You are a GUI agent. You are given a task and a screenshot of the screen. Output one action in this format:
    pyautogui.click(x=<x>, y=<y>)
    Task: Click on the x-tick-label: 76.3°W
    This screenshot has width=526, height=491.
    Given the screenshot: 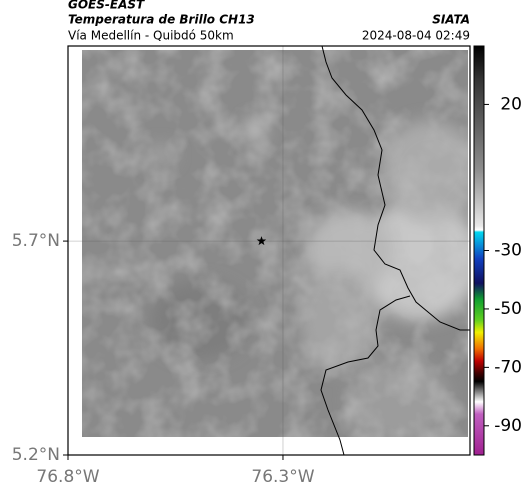 What is the action you would take?
    pyautogui.click(x=282, y=477)
    